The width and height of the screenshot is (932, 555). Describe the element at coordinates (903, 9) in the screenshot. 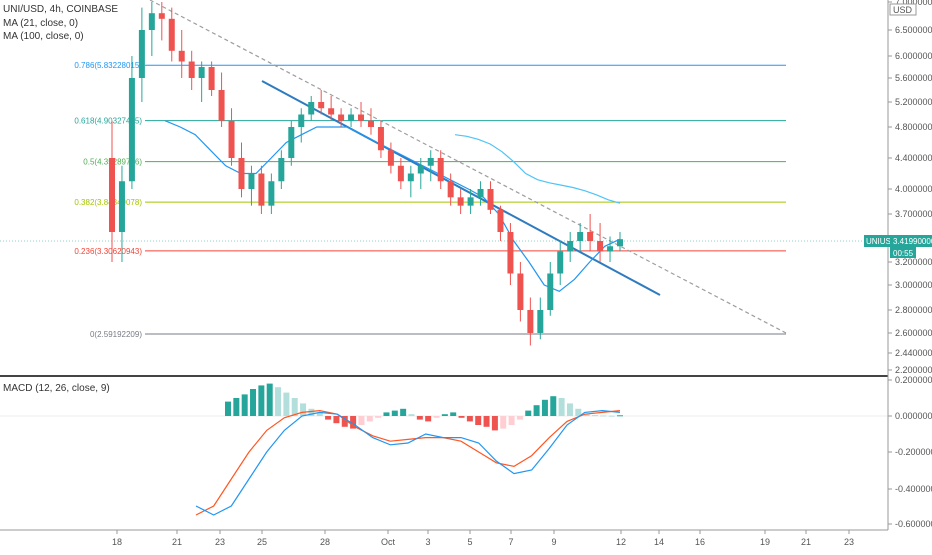

I see `currency-box` at that location.